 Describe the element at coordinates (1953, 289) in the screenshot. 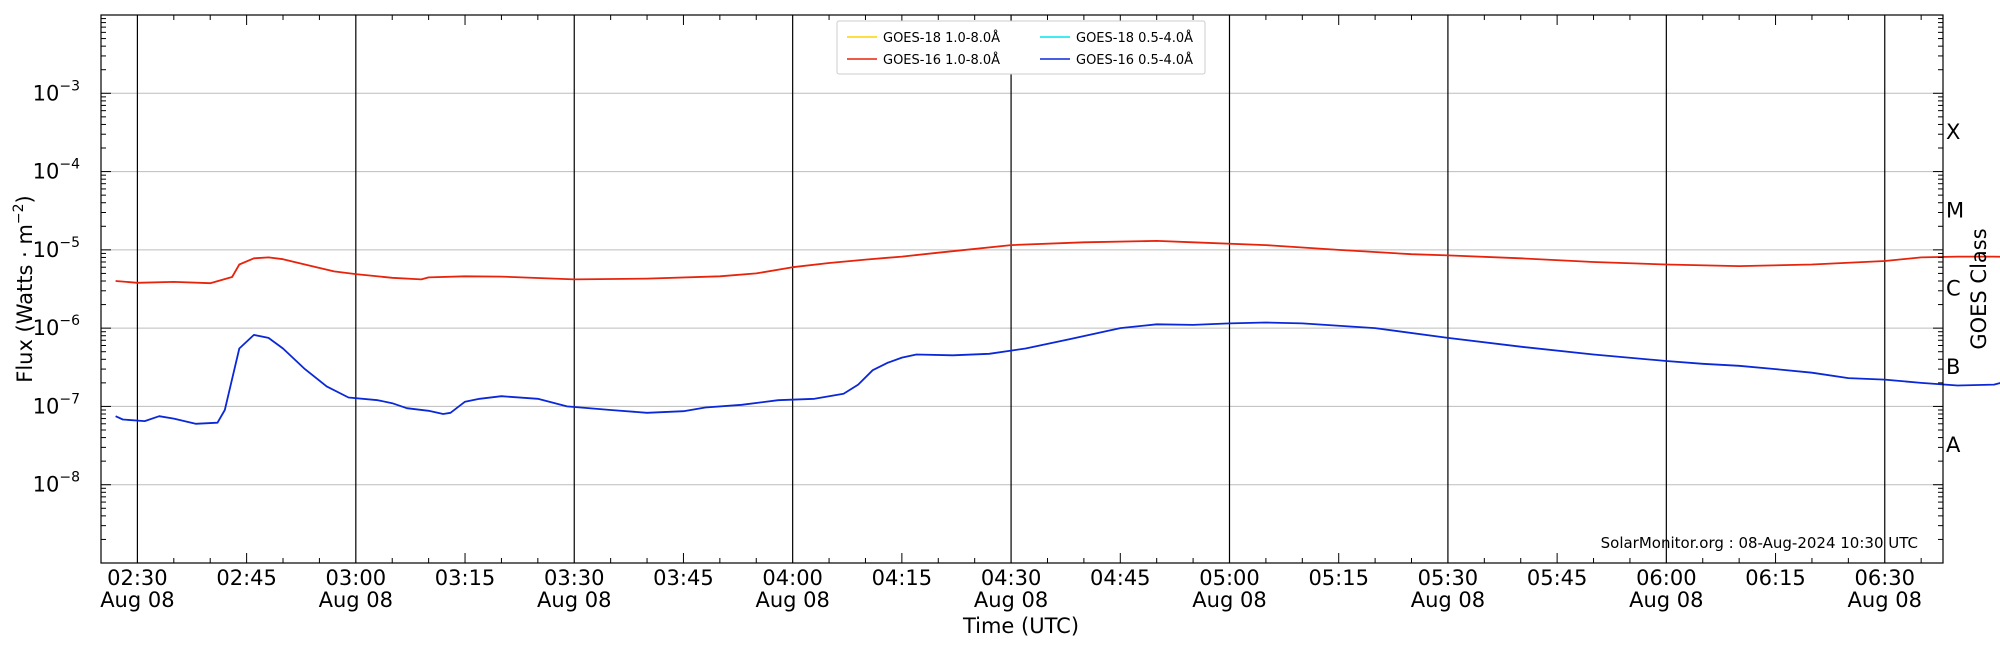

I see `goes-class-label: C` at that location.